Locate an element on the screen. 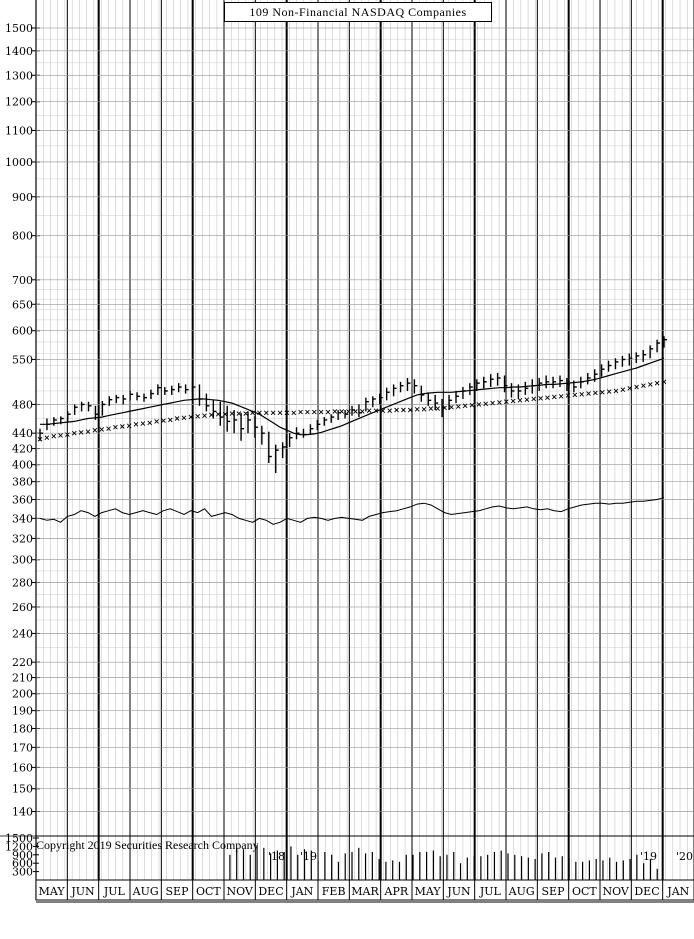 This screenshot has height=939, width=694. month-label: MAR is located at coordinates (365, 891).